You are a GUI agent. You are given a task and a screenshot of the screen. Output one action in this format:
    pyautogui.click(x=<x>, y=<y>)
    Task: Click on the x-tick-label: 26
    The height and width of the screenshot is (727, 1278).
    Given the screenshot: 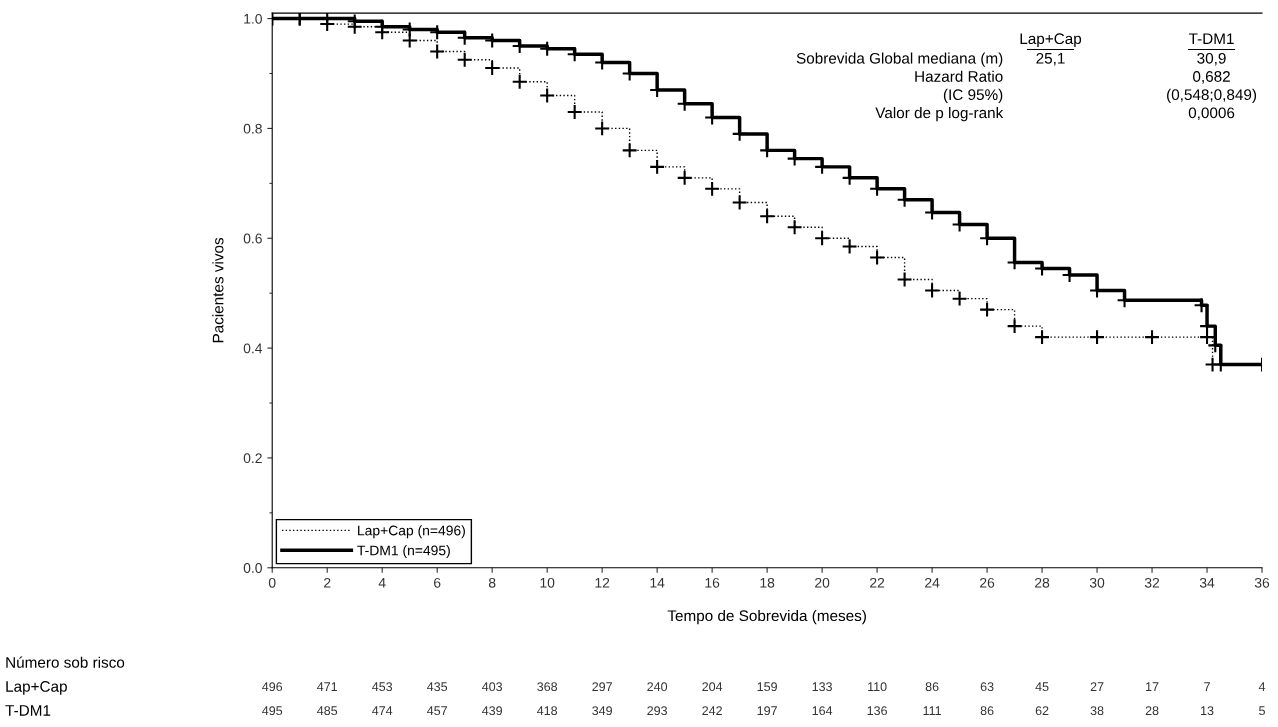 What is the action you would take?
    pyautogui.click(x=987, y=582)
    